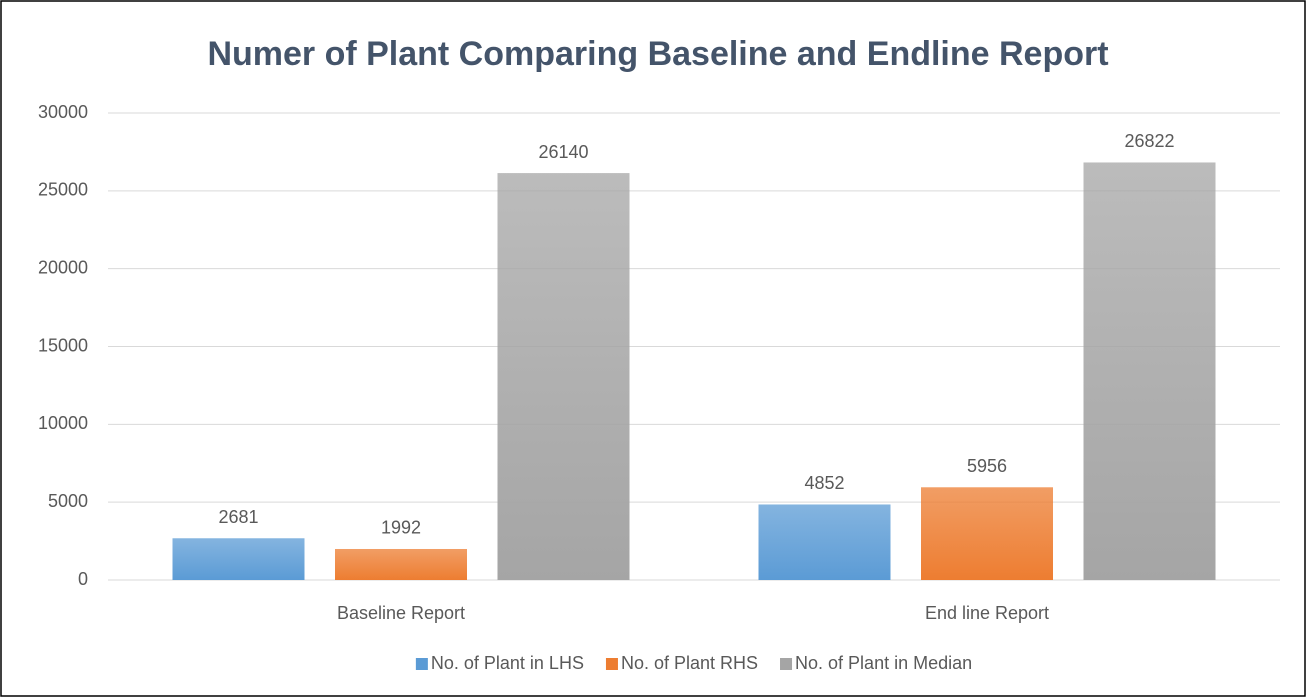 The width and height of the screenshot is (1307, 698). Describe the element at coordinates (63, 190) in the screenshot. I see `y-tick-label: 25000` at that location.